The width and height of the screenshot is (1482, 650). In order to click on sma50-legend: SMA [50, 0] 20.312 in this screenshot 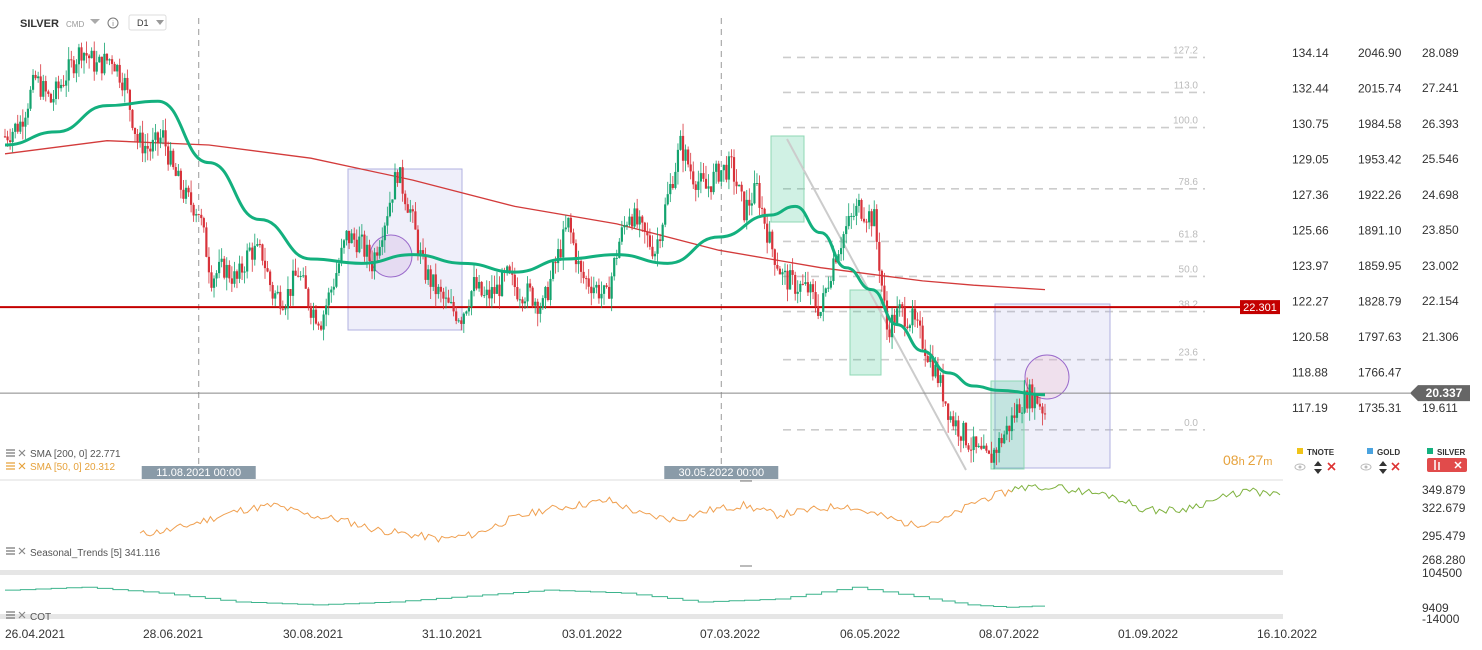, I will do `click(60, 467)`.